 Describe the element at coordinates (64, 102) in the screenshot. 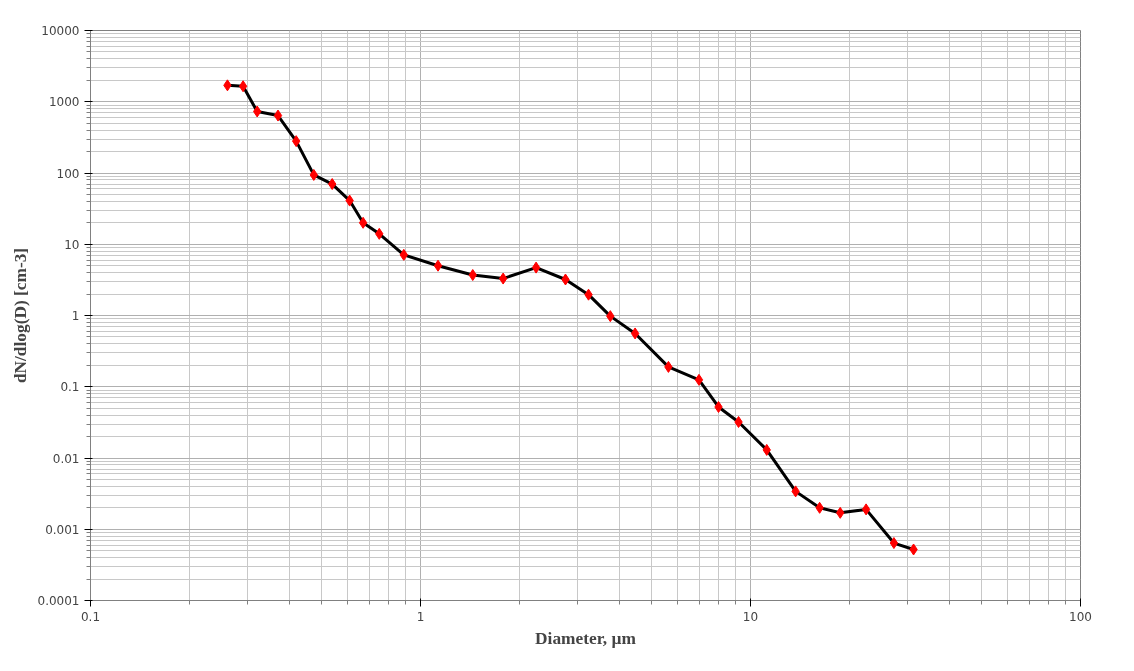

I see `y-tick-label: 1000` at that location.